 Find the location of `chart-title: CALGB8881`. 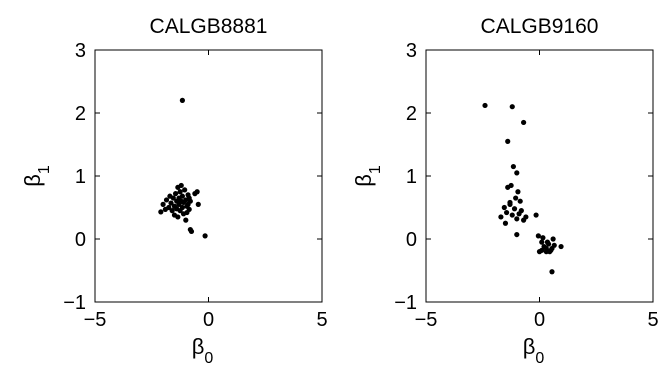

chart-title: CALGB8881 is located at coordinates (209, 26).